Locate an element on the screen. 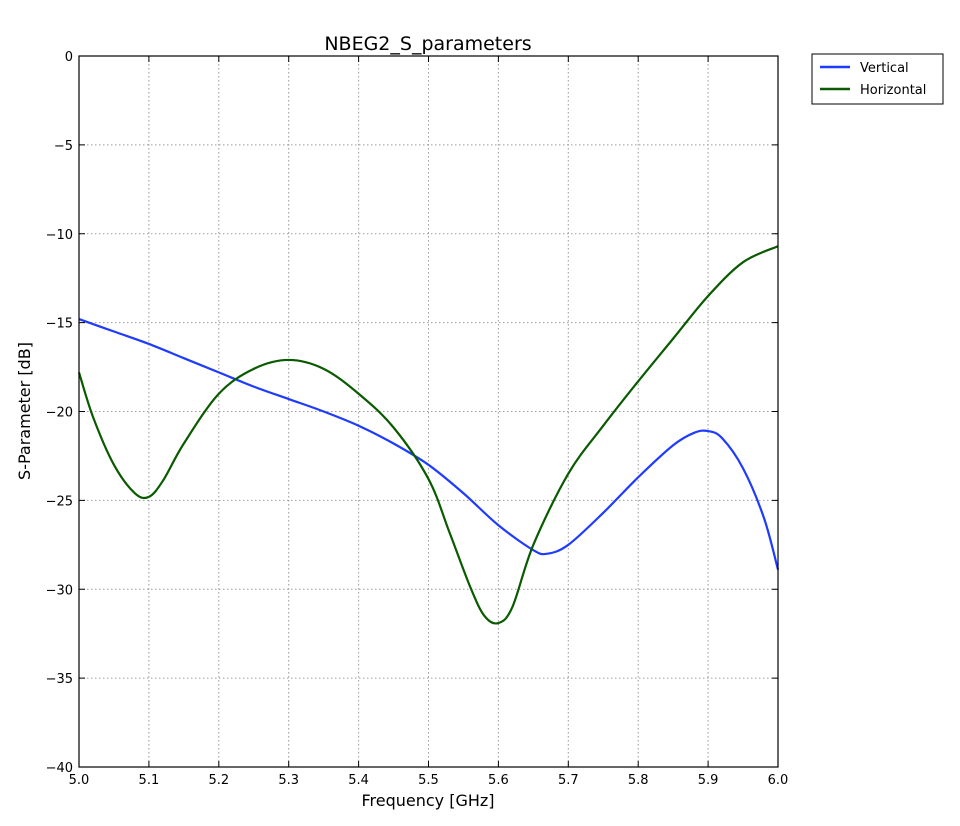  y-tick-label: −30 is located at coordinates (59, 590).